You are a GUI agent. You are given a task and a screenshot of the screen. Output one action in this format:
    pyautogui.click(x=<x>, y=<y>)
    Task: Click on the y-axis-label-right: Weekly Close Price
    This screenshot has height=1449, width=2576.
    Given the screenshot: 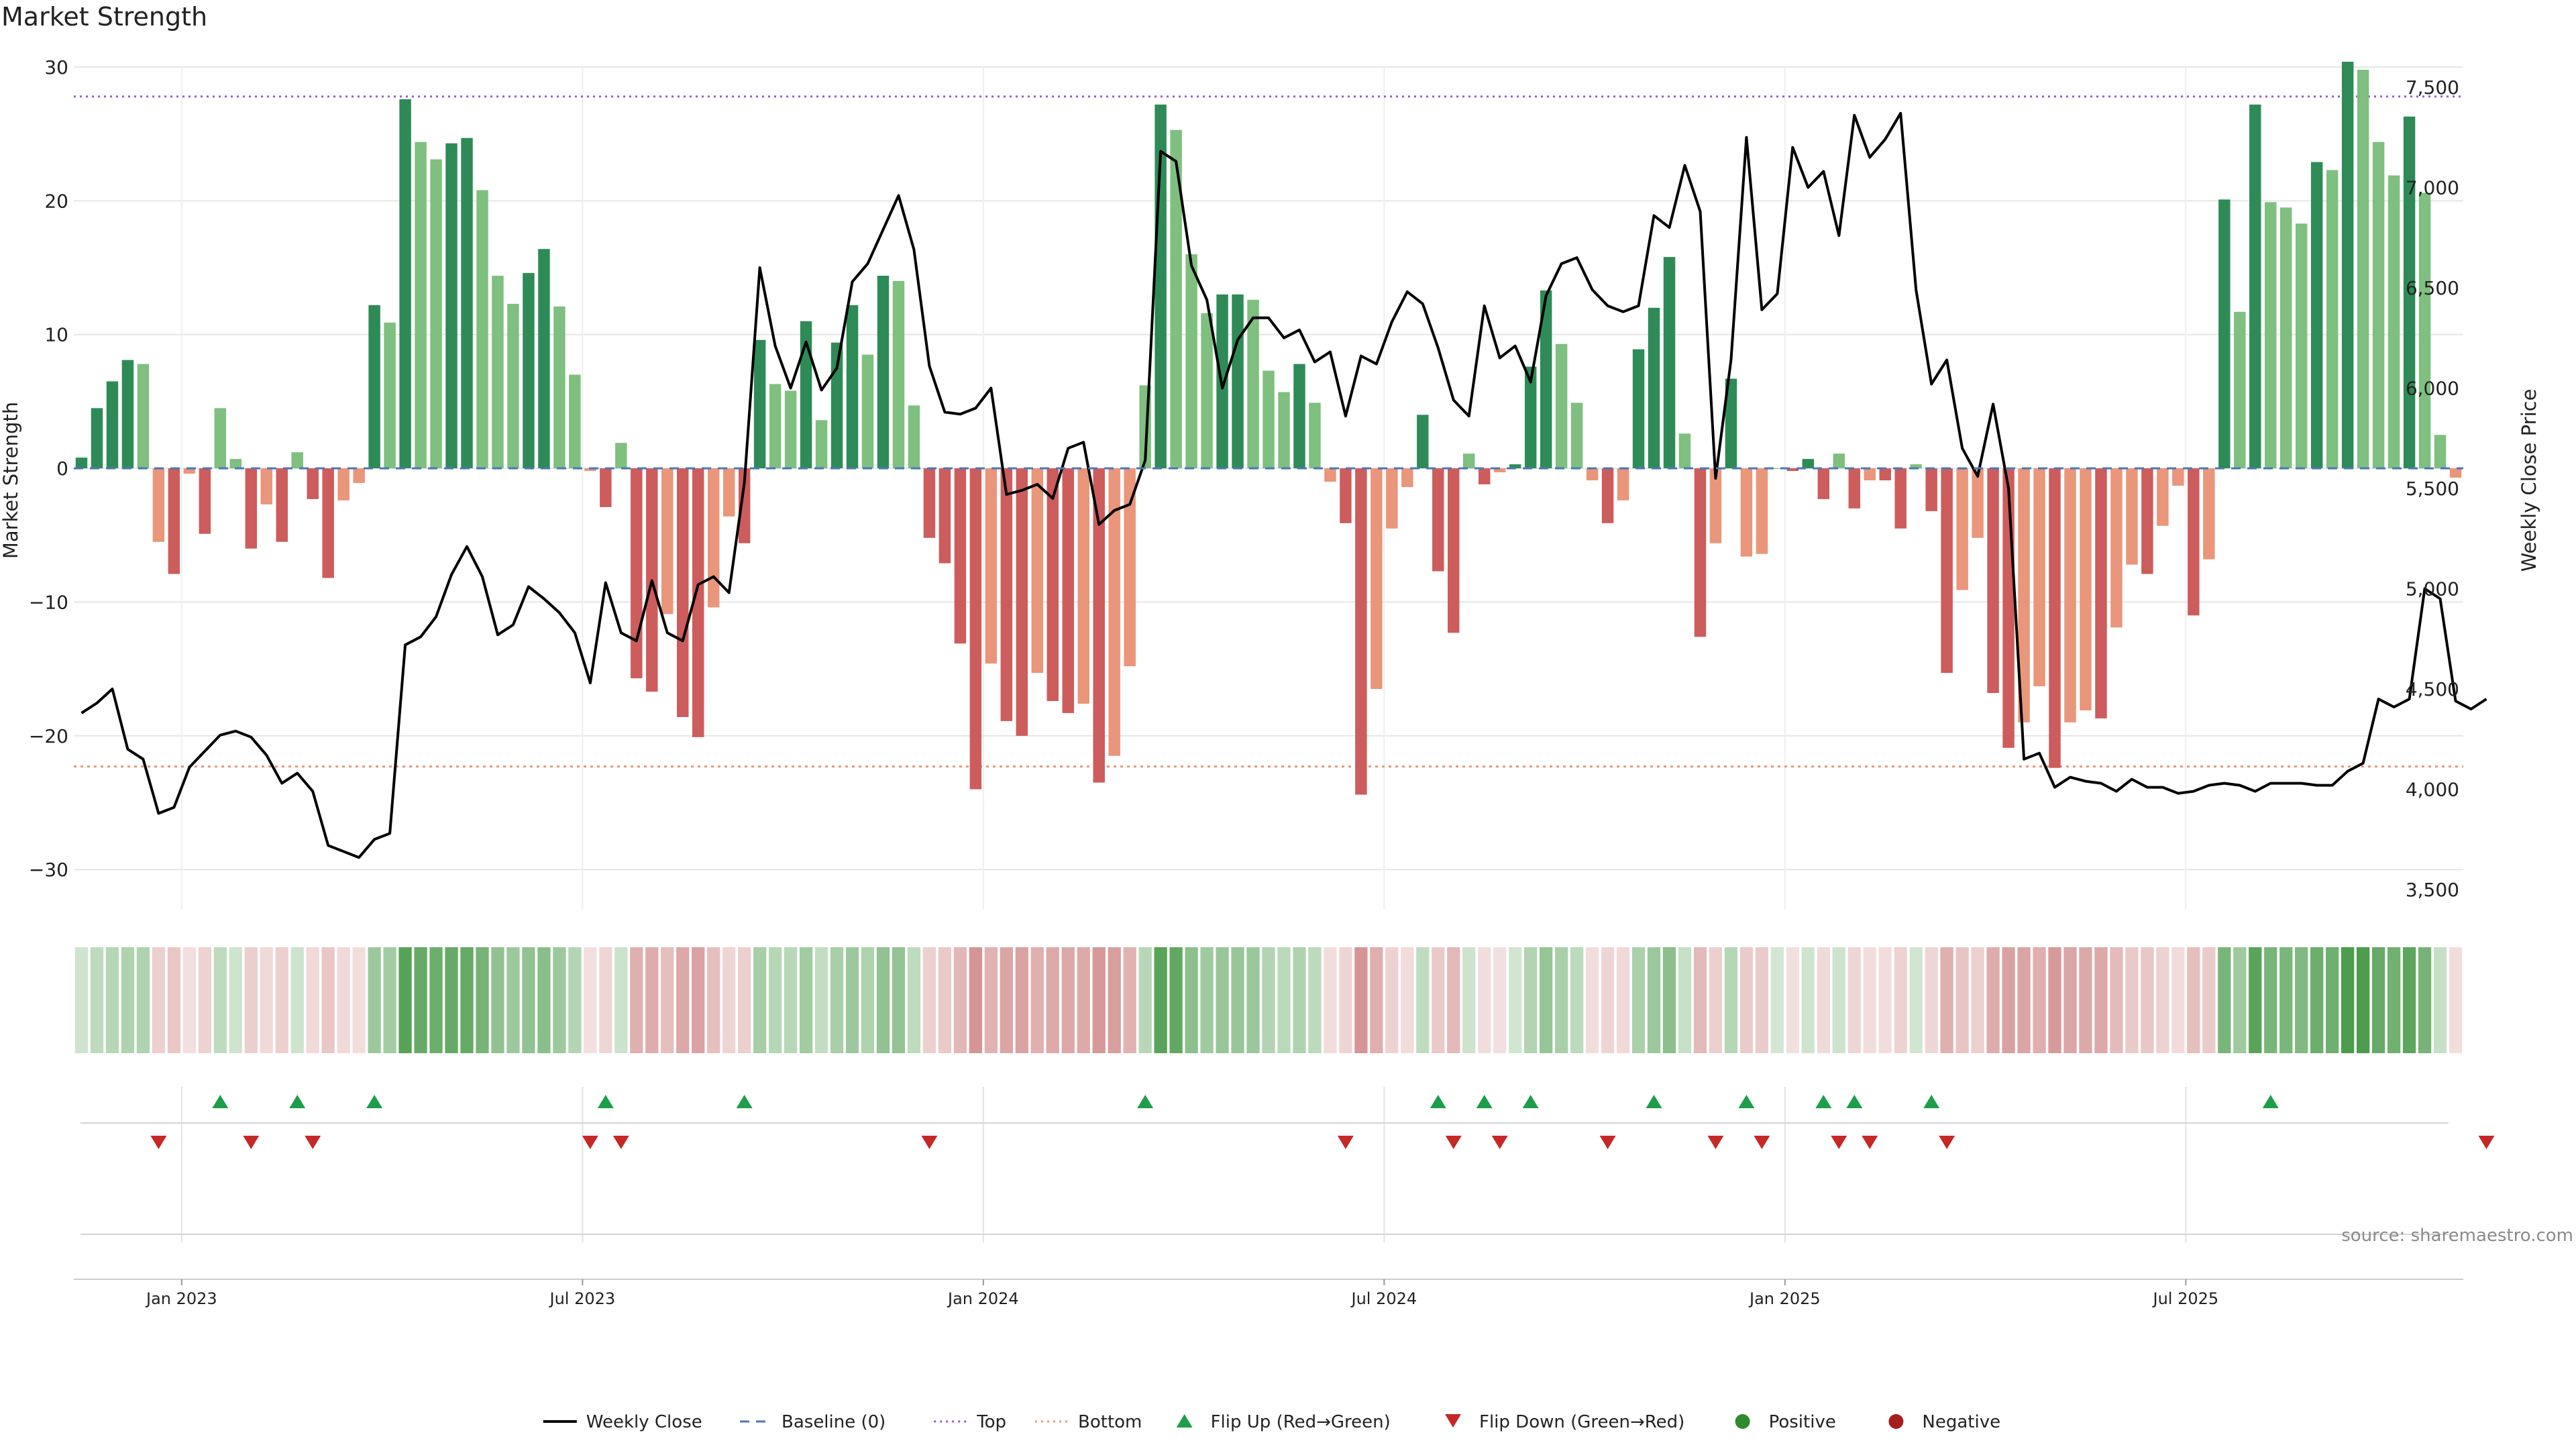 What is the action you would take?
    pyautogui.click(x=2529, y=480)
    